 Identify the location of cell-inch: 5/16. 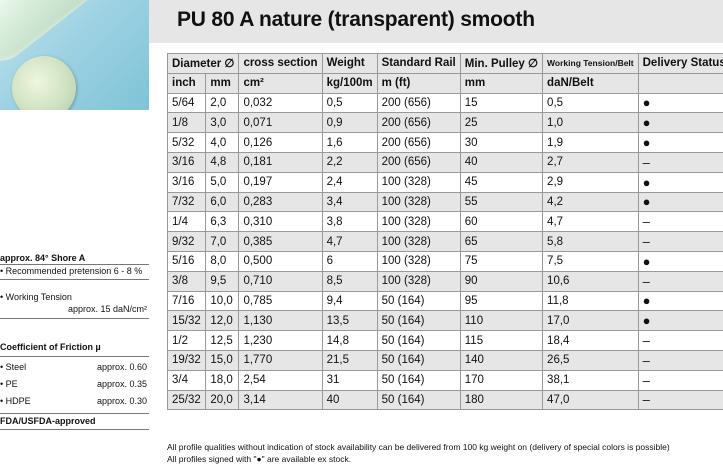
(186, 261).